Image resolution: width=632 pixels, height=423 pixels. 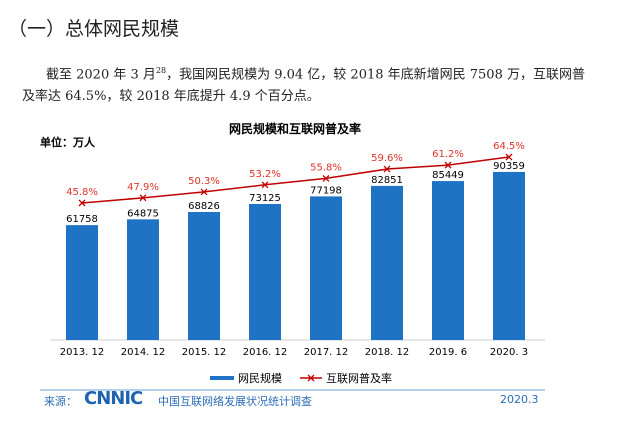 What do you see at coordinates (387, 180) in the screenshot?
I see `bar-value-label: 82851` at bounding box center [387, 180].